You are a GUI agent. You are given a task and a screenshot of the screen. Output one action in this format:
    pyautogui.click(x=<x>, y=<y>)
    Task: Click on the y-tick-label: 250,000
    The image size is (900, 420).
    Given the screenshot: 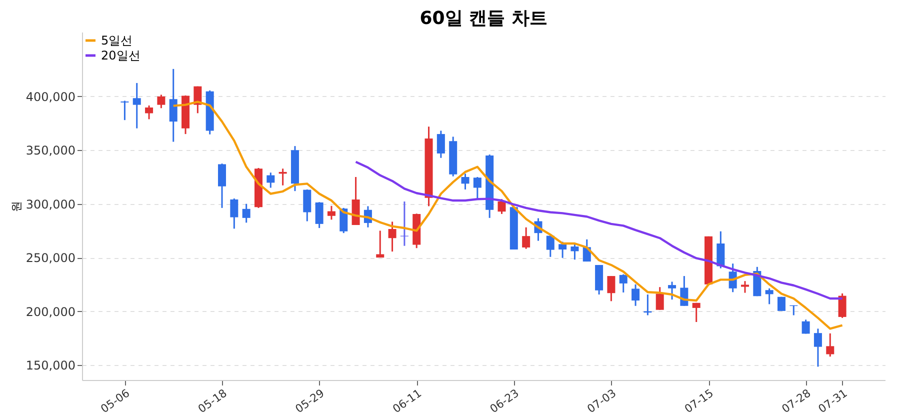 What is the action you would take?
    pyautogui.click(x=51, y=258)
    